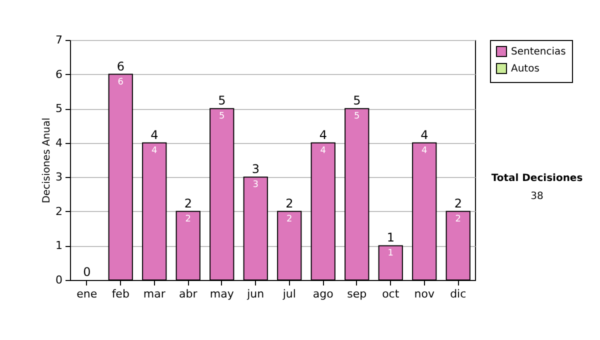  What do you see at coordinates (59, 245) in the screenshot?
I see `y-tick-label: 1` at bounding box center [59, 245].